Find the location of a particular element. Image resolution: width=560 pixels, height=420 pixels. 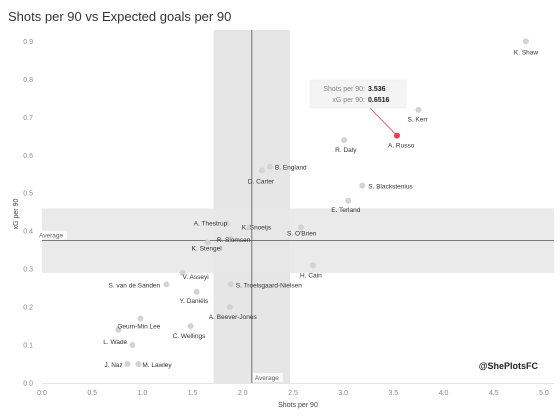

tooltip-y-value: 0.6516 is located at coordinates (379, 100).